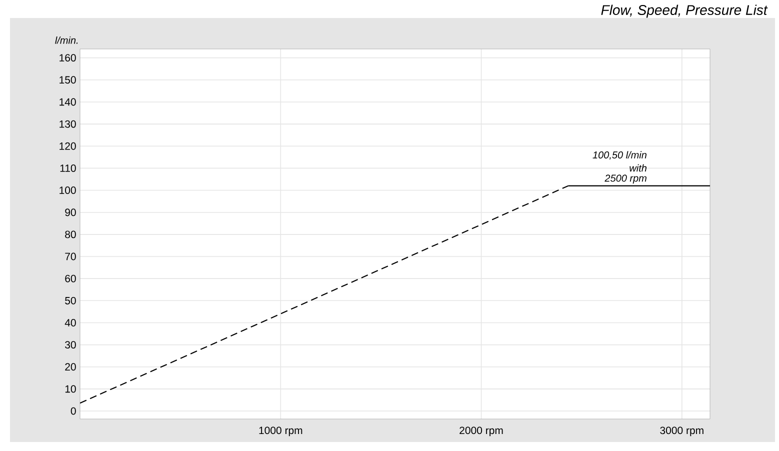 Image resolution: width=779 pixels, height=451 pixels. I want to click on y-tick-label: 10, so click(70, 389).